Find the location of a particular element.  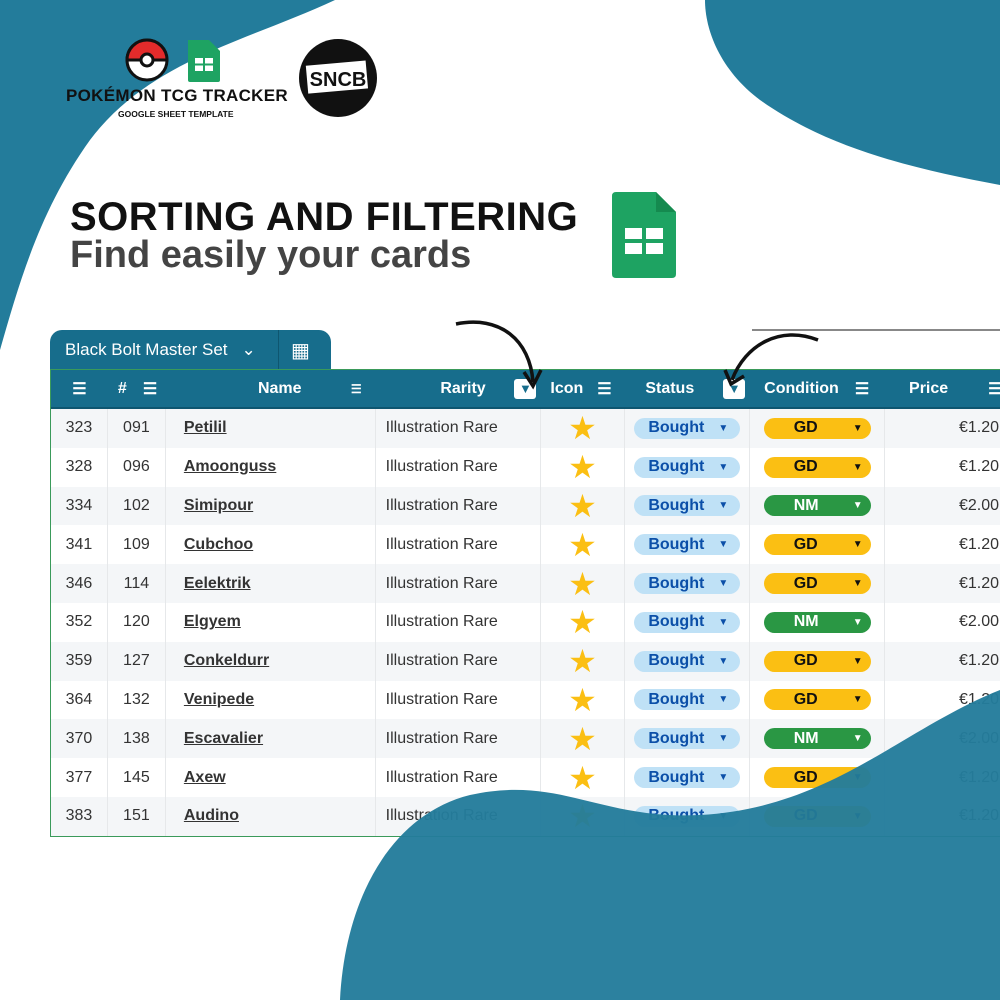

card-number: 091 is located at coordinates (137, 428).